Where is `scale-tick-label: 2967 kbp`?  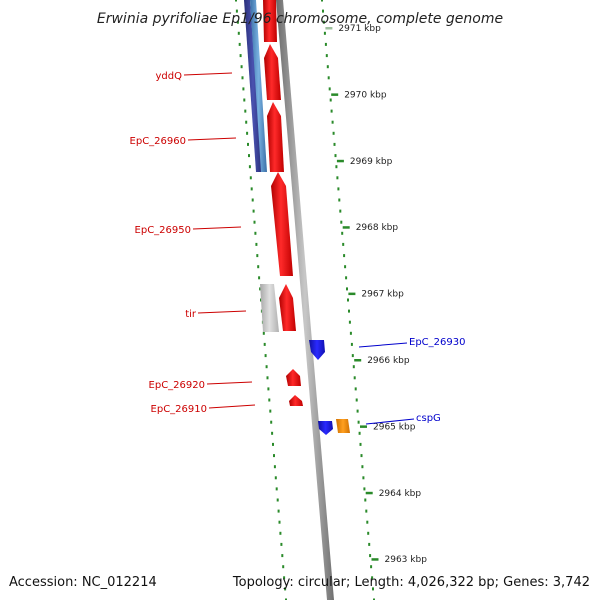 scale-tick-label: 2967 kbp is located at coordinates (382, 295).